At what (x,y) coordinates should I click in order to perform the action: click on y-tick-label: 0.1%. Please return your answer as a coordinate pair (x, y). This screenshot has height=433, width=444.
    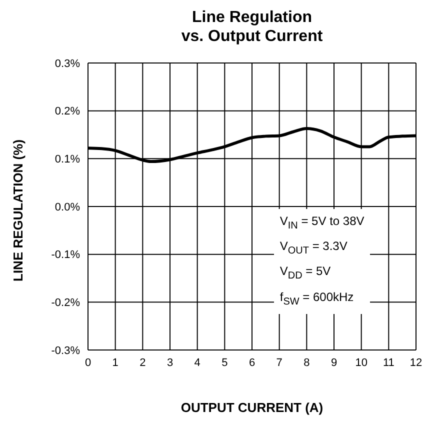
    Looking at the image, I should click on (67, 160).